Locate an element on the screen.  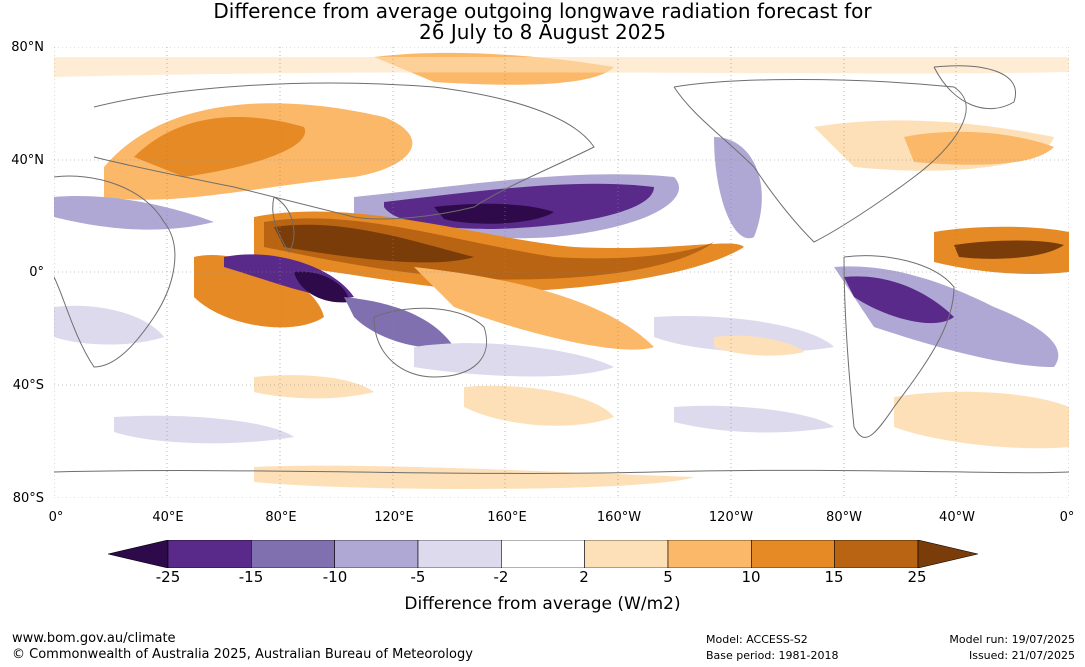
legend-title: Difference from average (W/m2) is located at coordinates (542, 604).